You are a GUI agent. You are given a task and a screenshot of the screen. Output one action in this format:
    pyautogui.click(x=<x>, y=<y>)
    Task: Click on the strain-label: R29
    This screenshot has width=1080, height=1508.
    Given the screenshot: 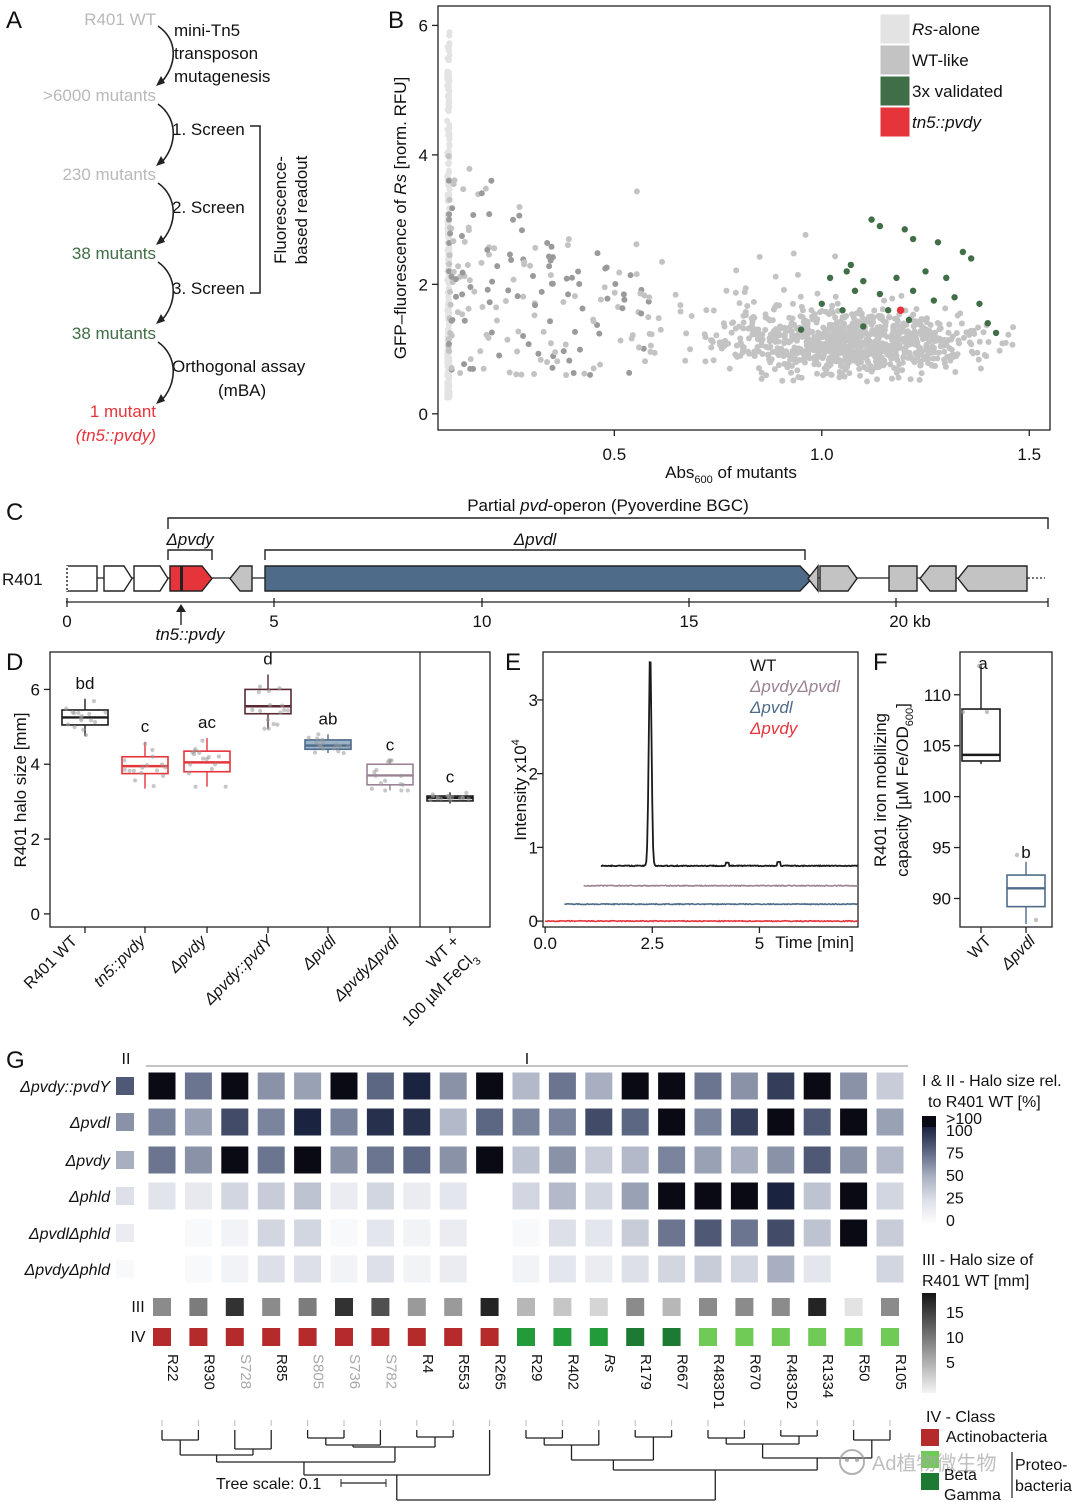 What is the action you would take?
    pyautogui.click(x=536, y=1368)
    